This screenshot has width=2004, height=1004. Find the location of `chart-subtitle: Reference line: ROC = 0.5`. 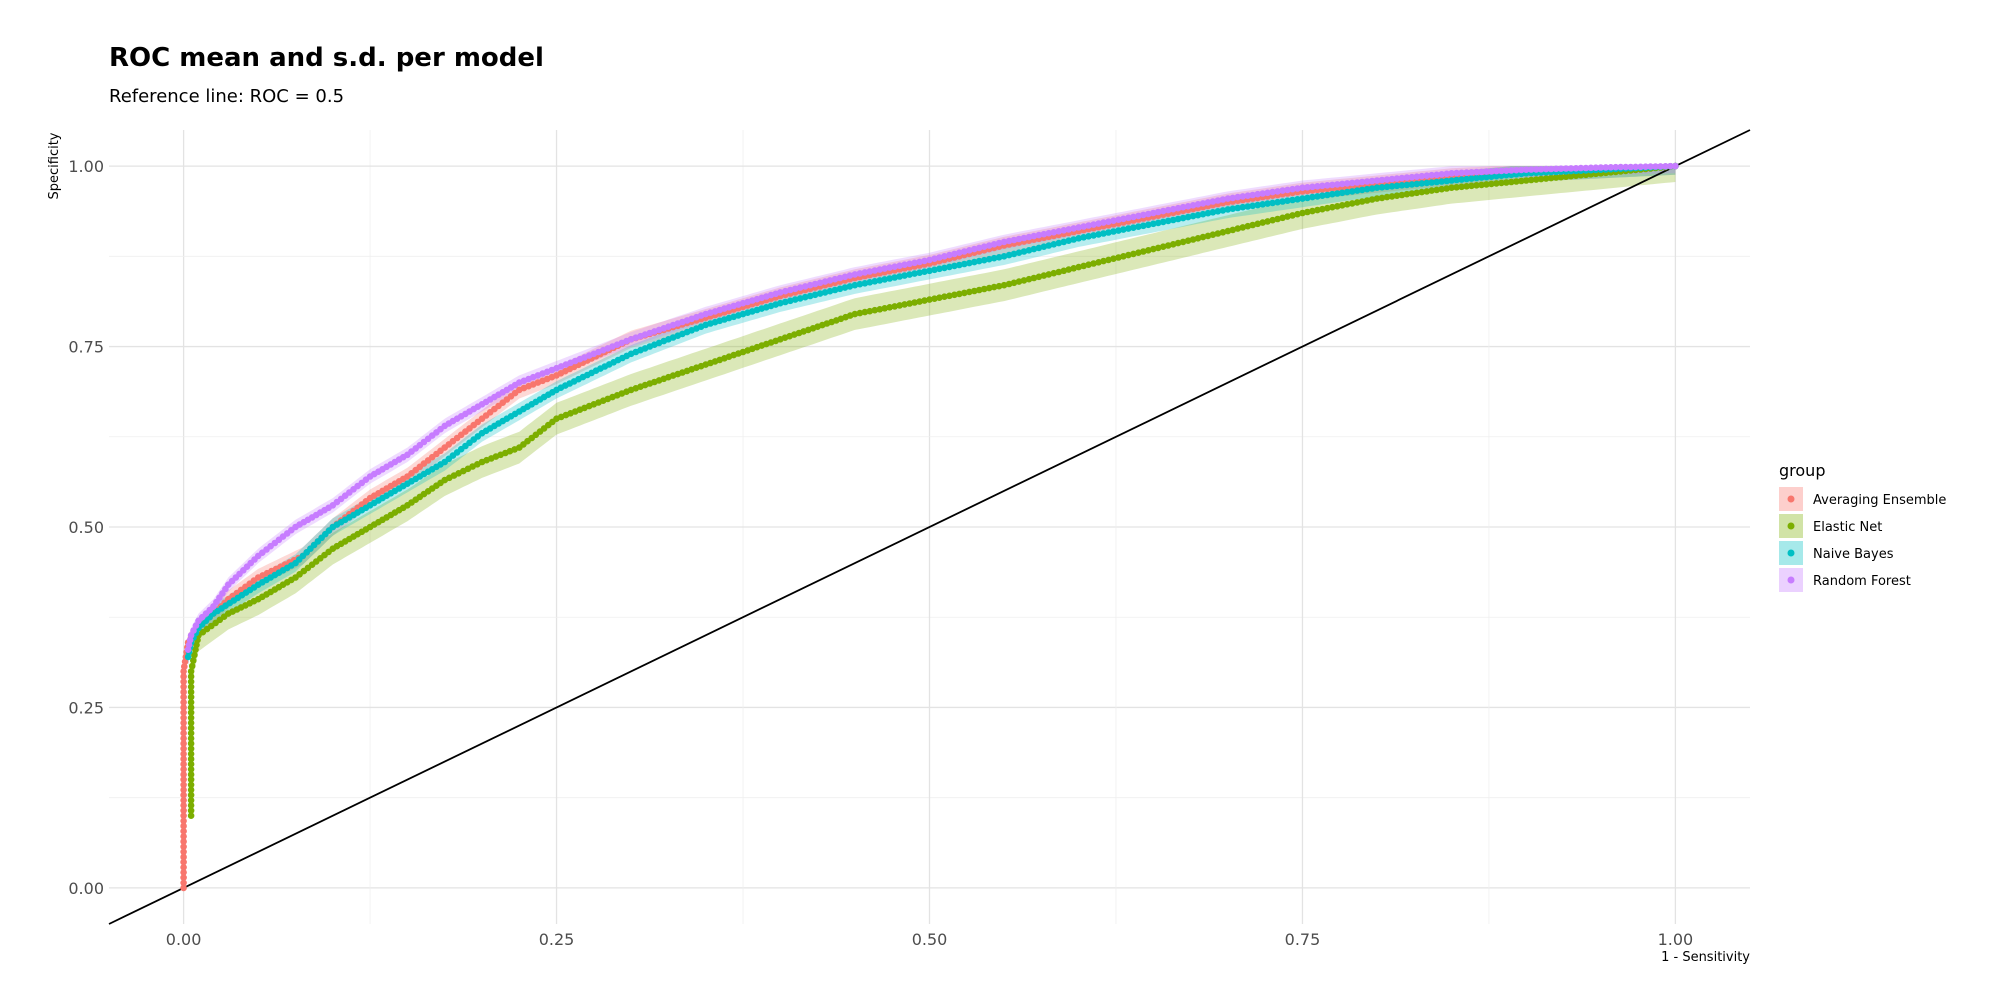

chart-subtitle: Reference line: ROC = 0.5 is located at coordinates (226, 96).